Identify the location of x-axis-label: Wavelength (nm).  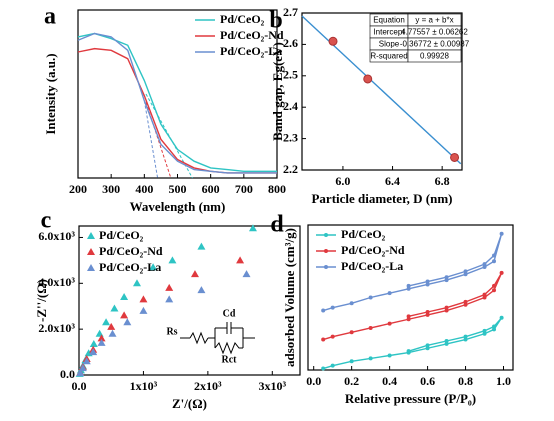
(178, 206).